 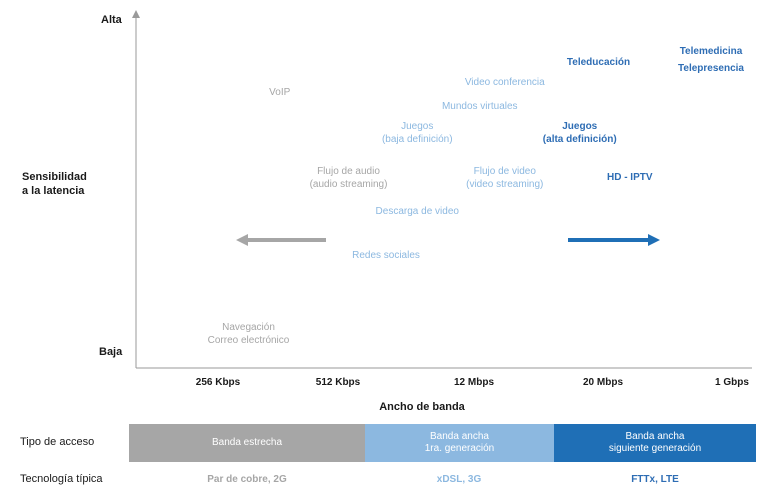 I want to click on chart-item-4: VoIP, so click(x=279, y=92).